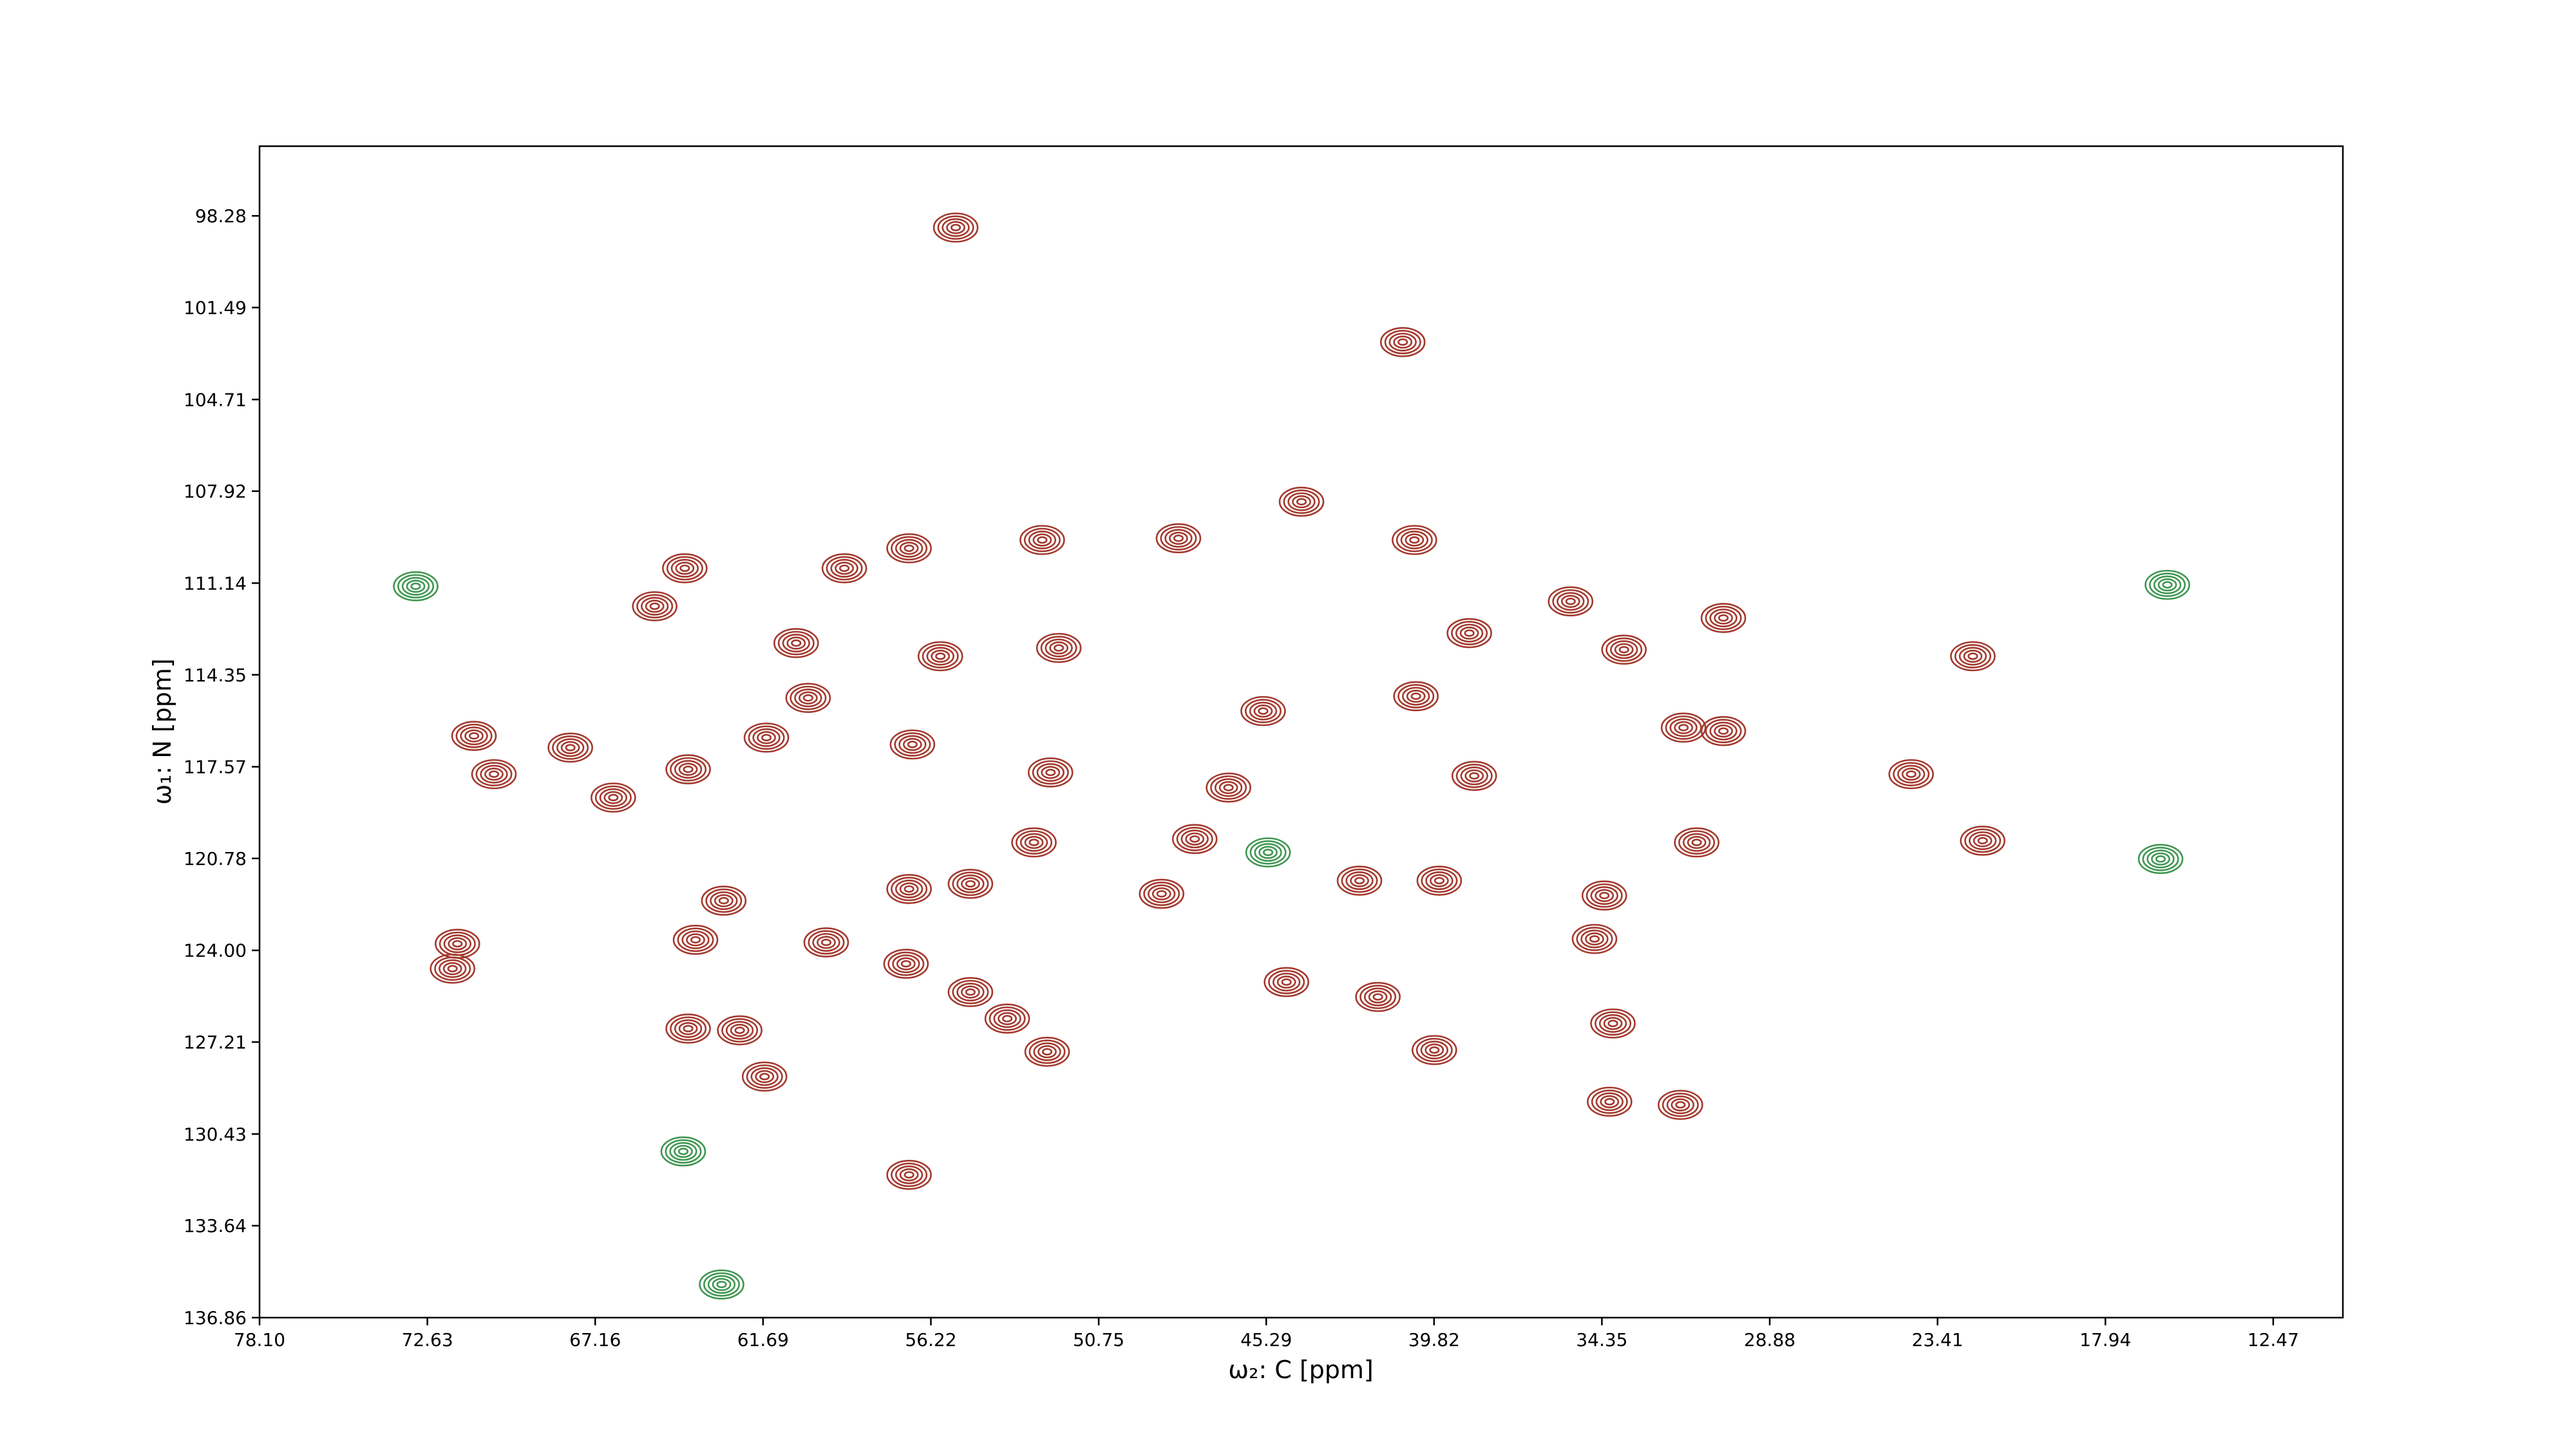 Image resolution: width=2576 pixels, height=1449 pixels. Describe the element at coordinates (2105, 1339) in the screenshot. I see `x-tick-label: 17.94` at that location.